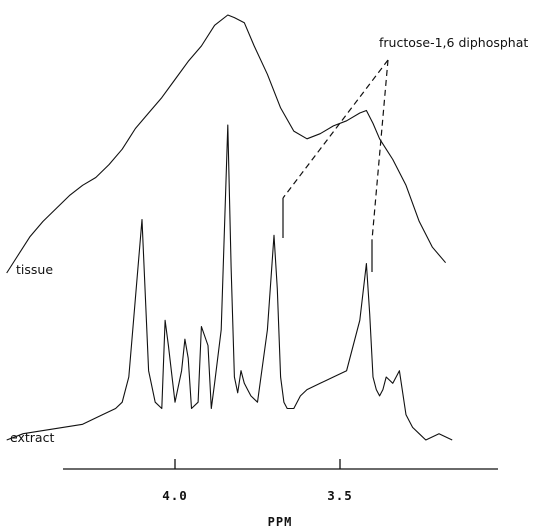  Describe the element at coordinates (34, 269) in the screenshot. I see `tissue-trace-label: tissue` at that location.